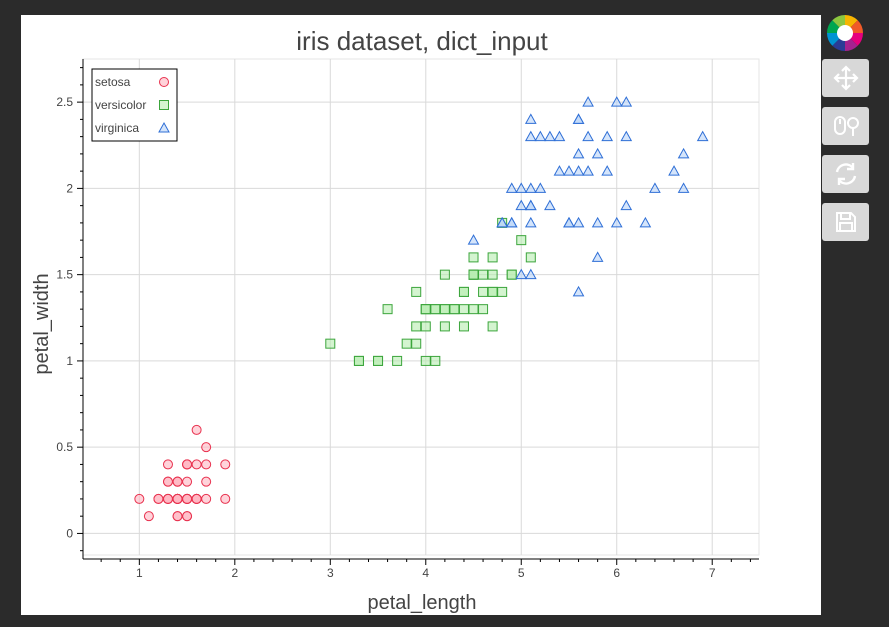  Describe the element at coordinates (64, 275) in the screenshot. I see `y-tick-label: 1.5` at that location.